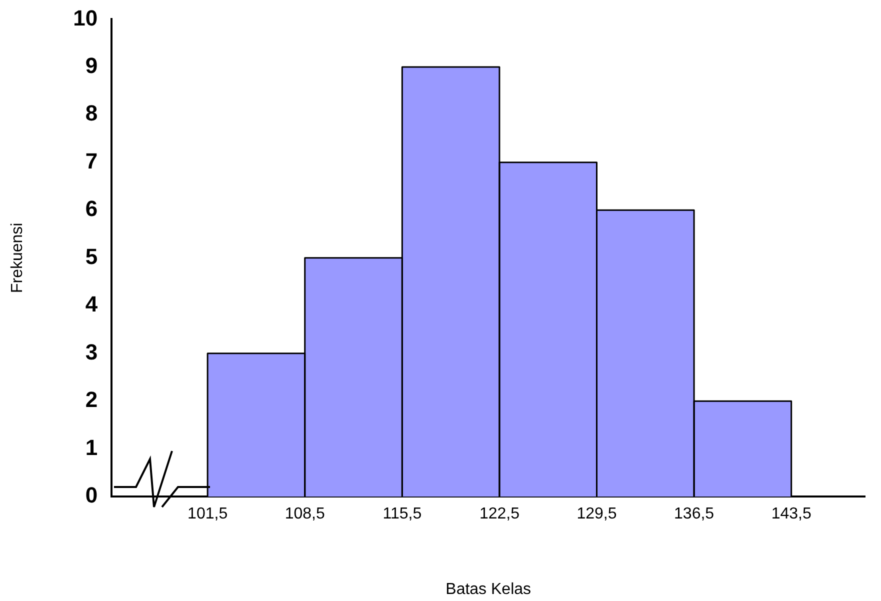 The height and width of the screenshot is (601, 881). What do you see at coordinates (85, 17) in the screenshot?
I see `y-tick-label: 10` at bounding box center [85, 17].